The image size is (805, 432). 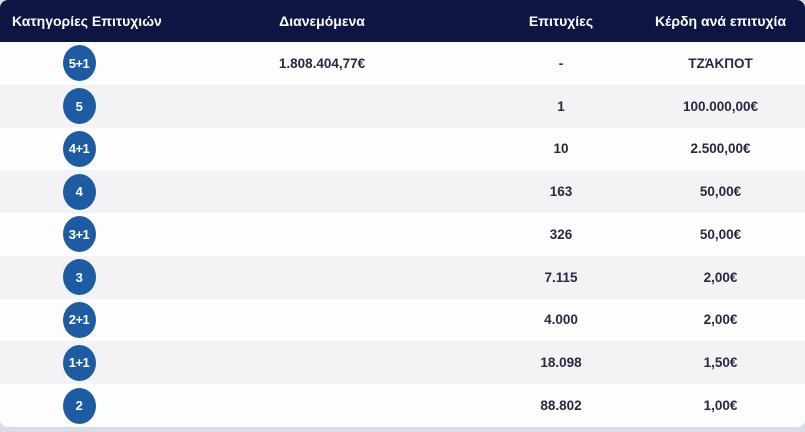 What do you see at coordinates (87, 21) in the screenshot?
I see `header-categories: Κατηγορίες Επιτυχιών` at bounding box center [87, 21].